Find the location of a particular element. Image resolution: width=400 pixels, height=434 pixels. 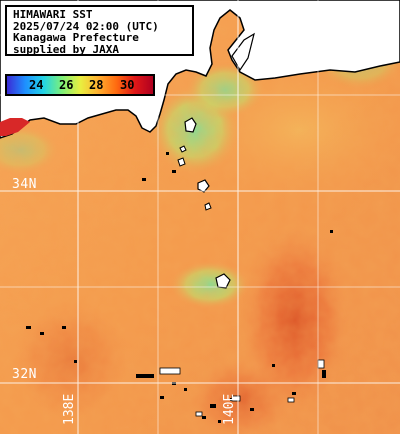

lat-label-32n: 32N is located at coordinates (24, 374).